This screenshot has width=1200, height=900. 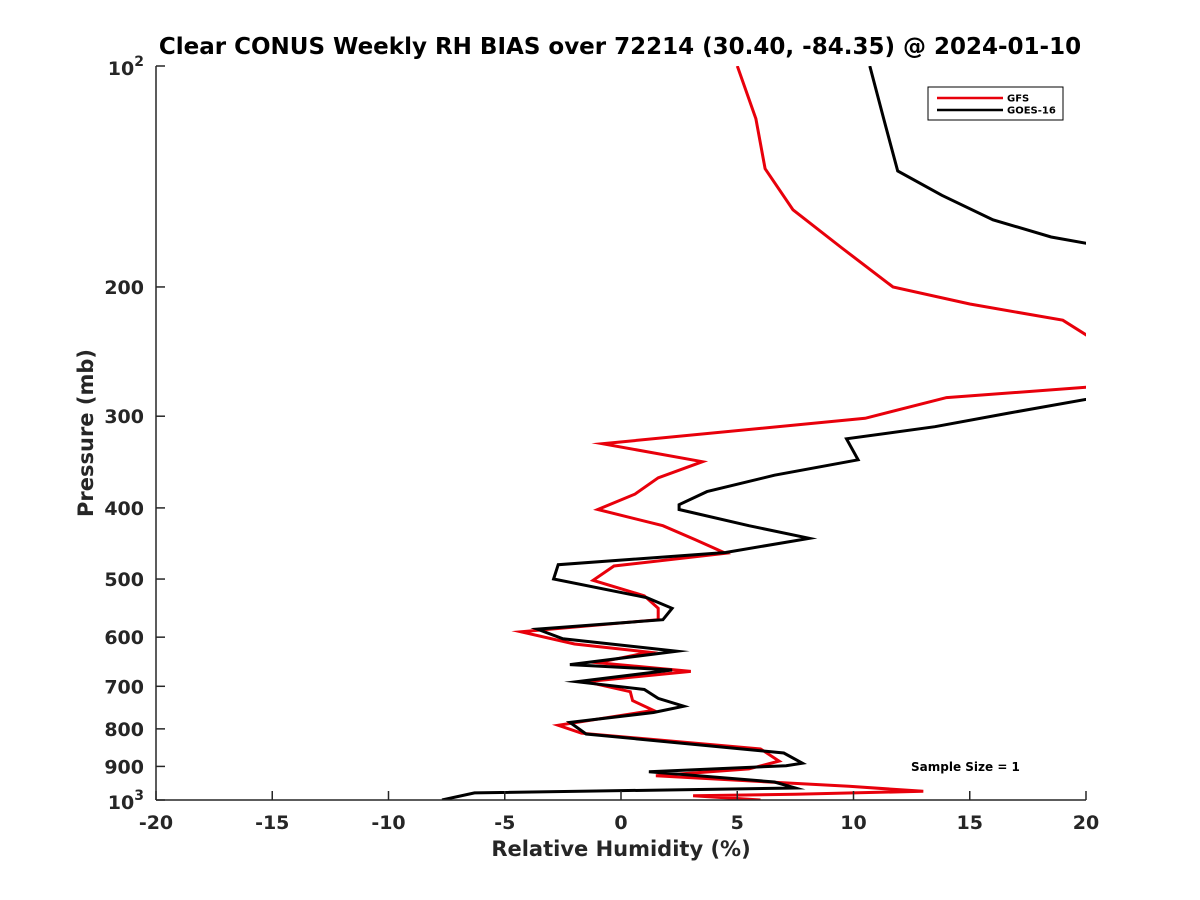 What do you see at coordinates (853, 823) in the screenshot?
I see `x-tick-label: 10` at bounding box center [853, 823].